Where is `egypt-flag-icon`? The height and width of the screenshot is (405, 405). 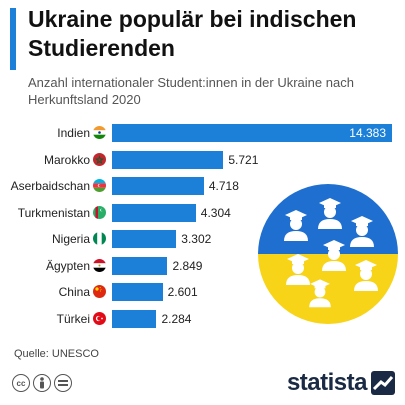 egypt-flag-icon is located at coordinates (99, 265).